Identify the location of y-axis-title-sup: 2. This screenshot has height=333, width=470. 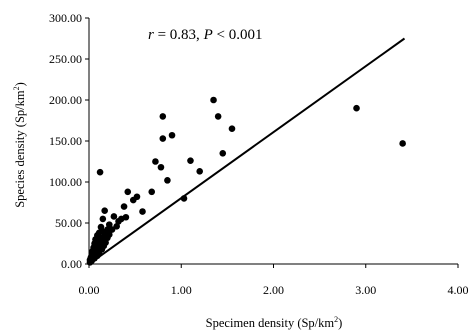
(16, 88).